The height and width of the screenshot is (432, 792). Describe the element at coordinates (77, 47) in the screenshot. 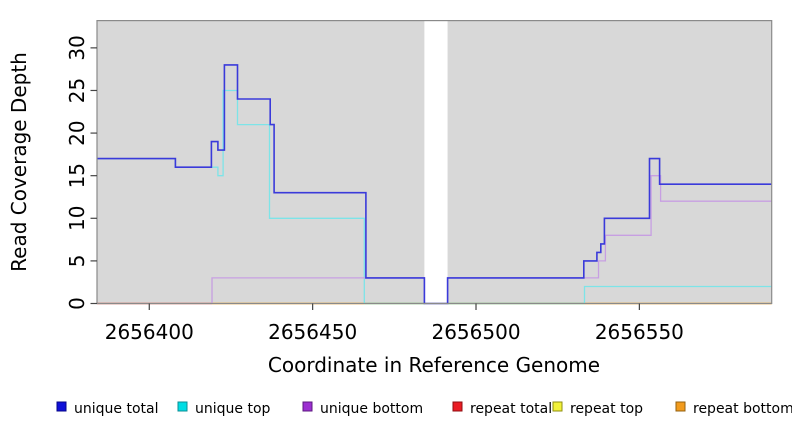

I see `y-tick-label: 30` at that location.